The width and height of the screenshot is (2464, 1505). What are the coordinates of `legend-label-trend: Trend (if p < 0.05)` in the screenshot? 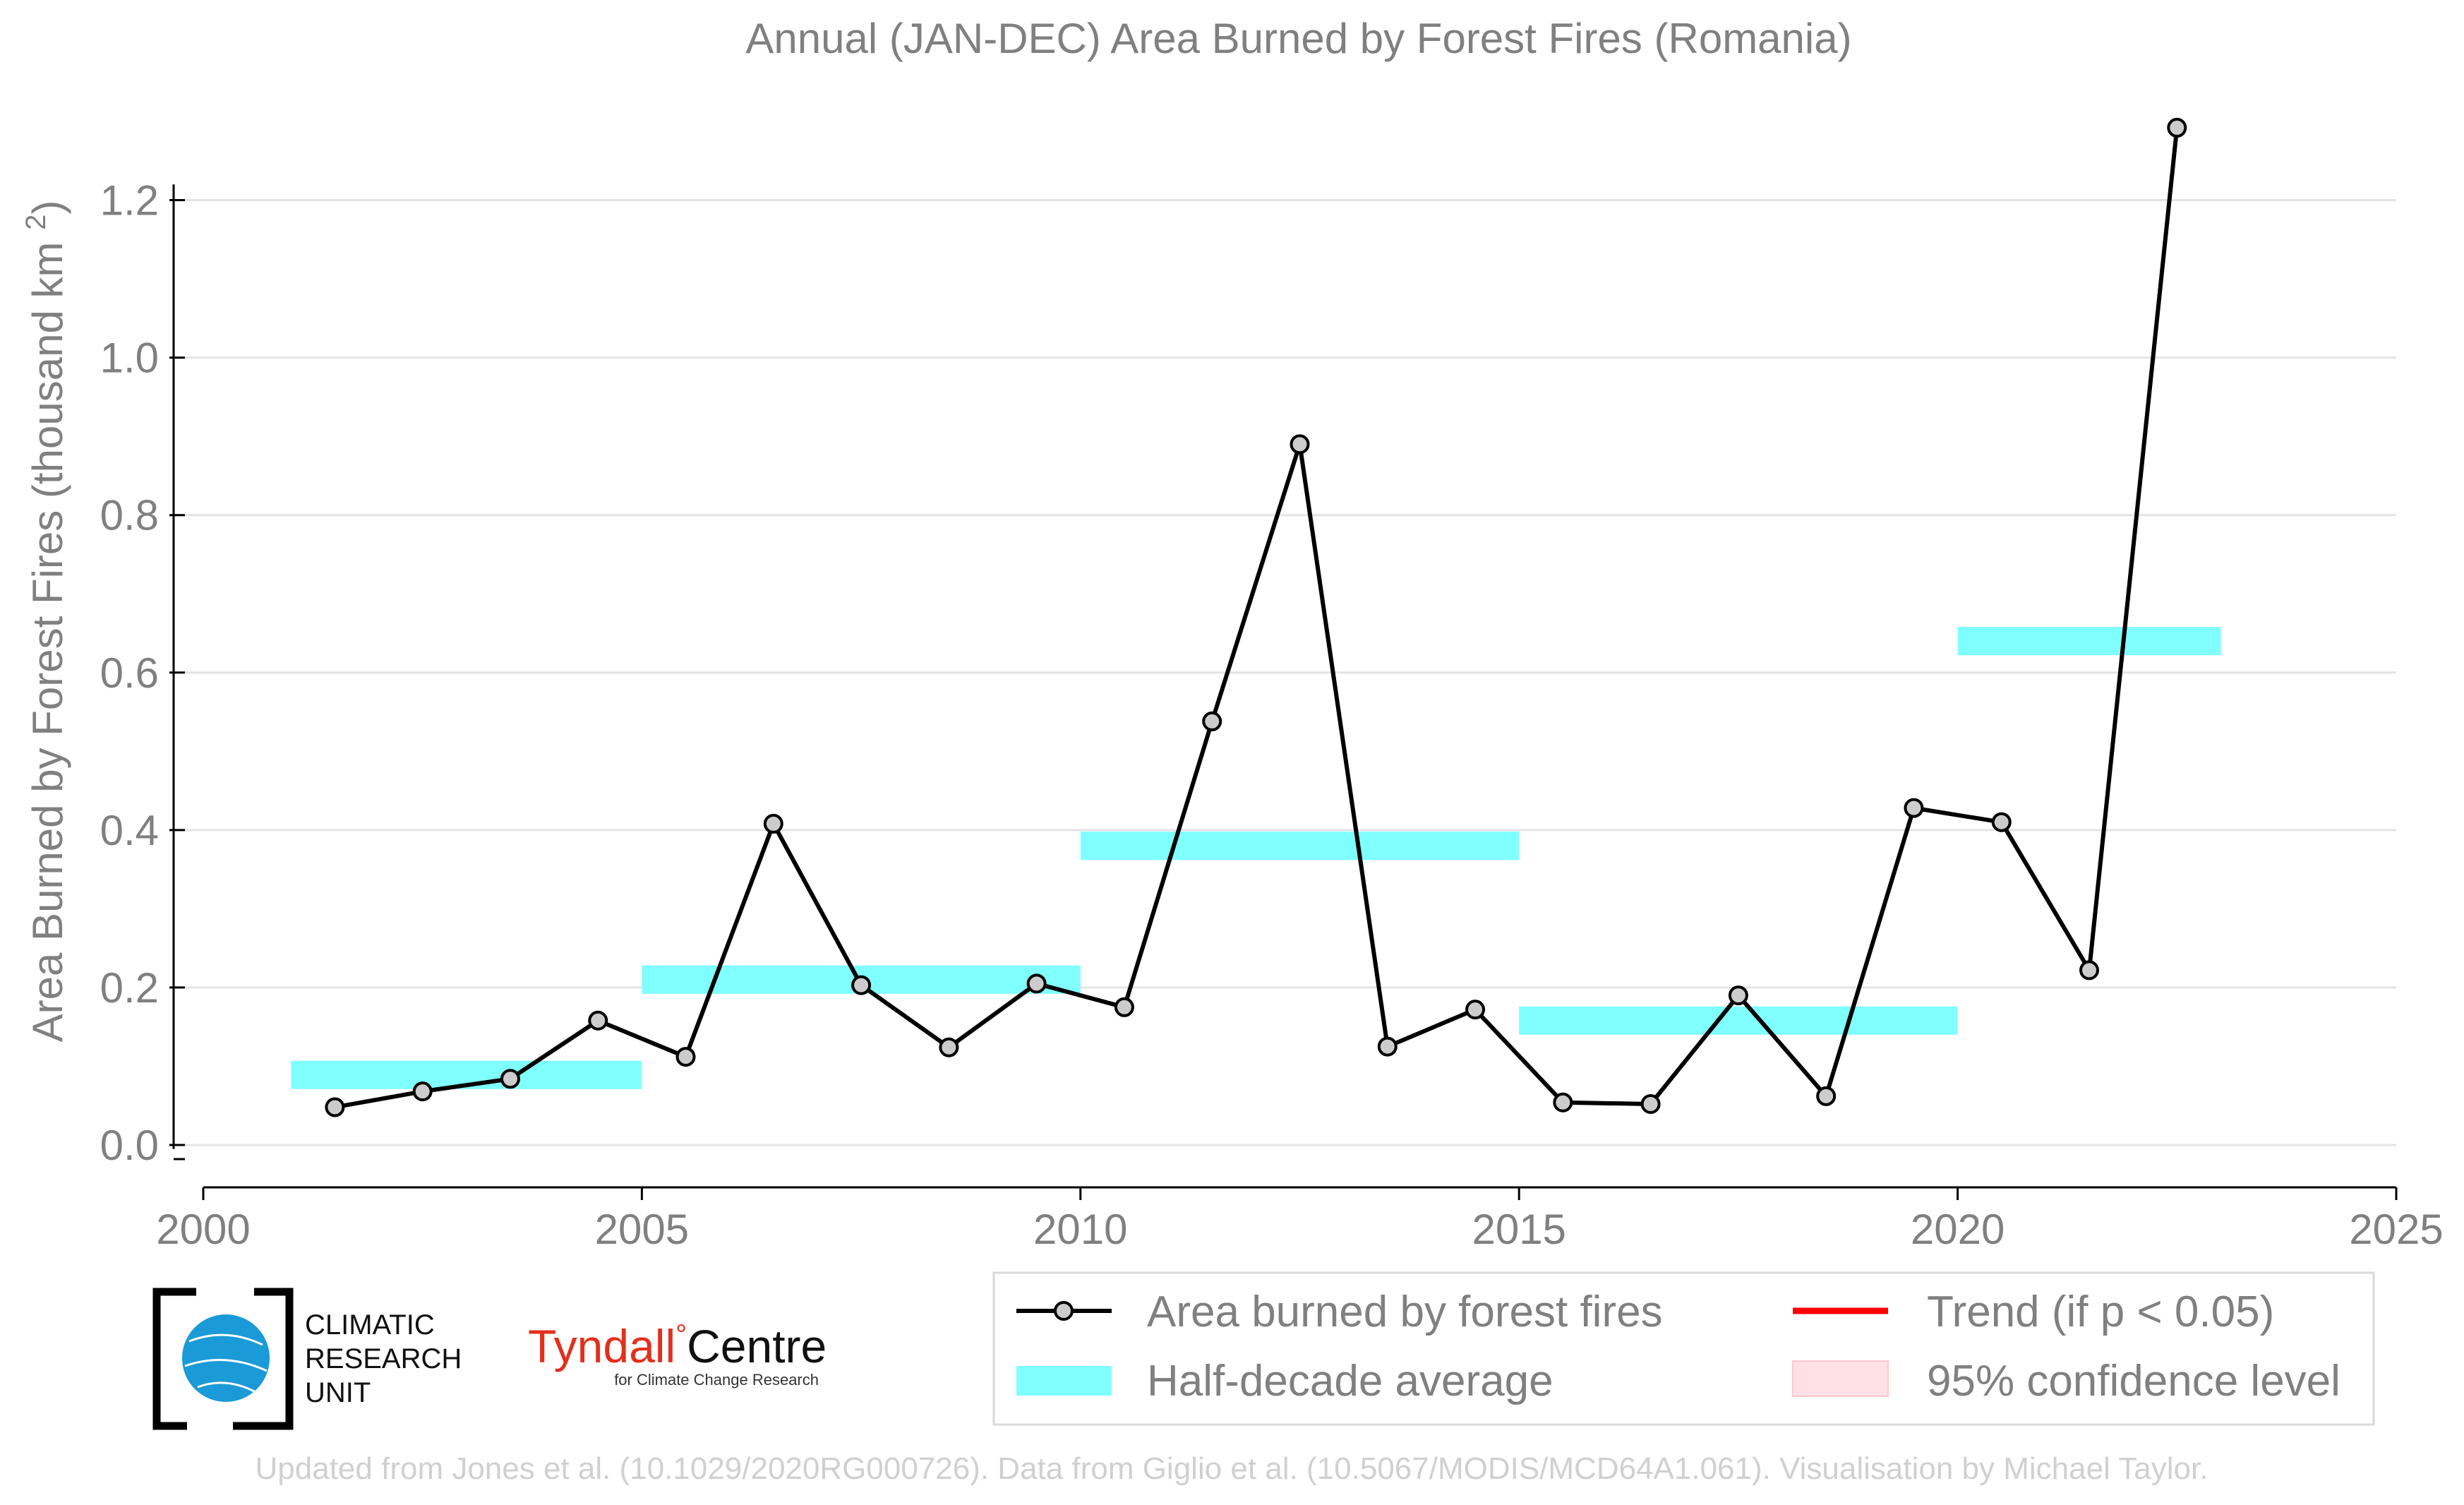 It's located at (2100, 1312).